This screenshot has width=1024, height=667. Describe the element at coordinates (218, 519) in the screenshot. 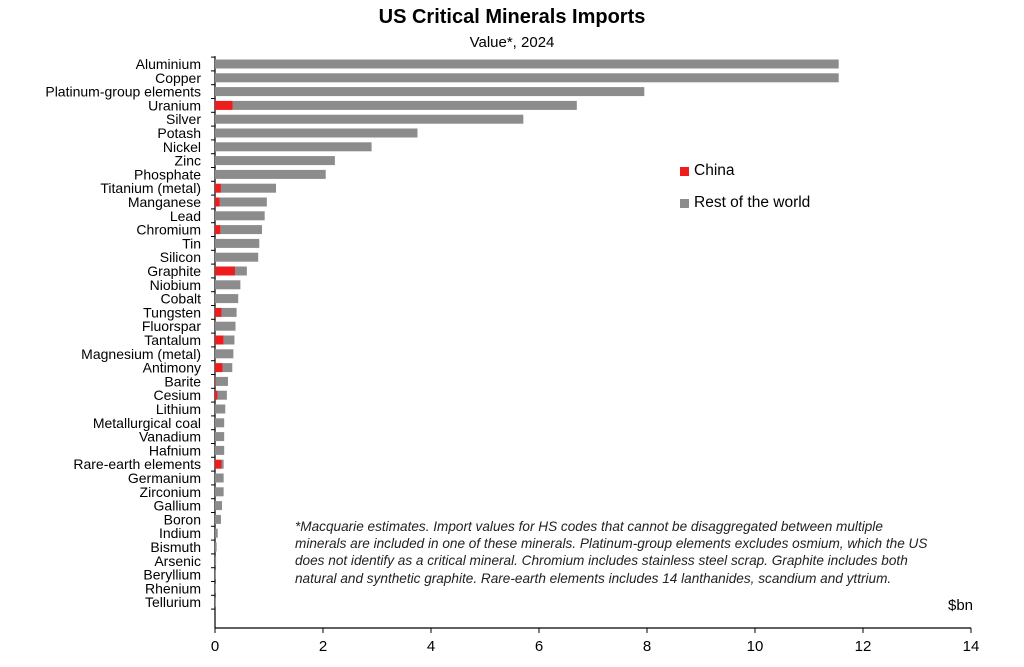

I see `bar-rest-of-world-boron` at that location.